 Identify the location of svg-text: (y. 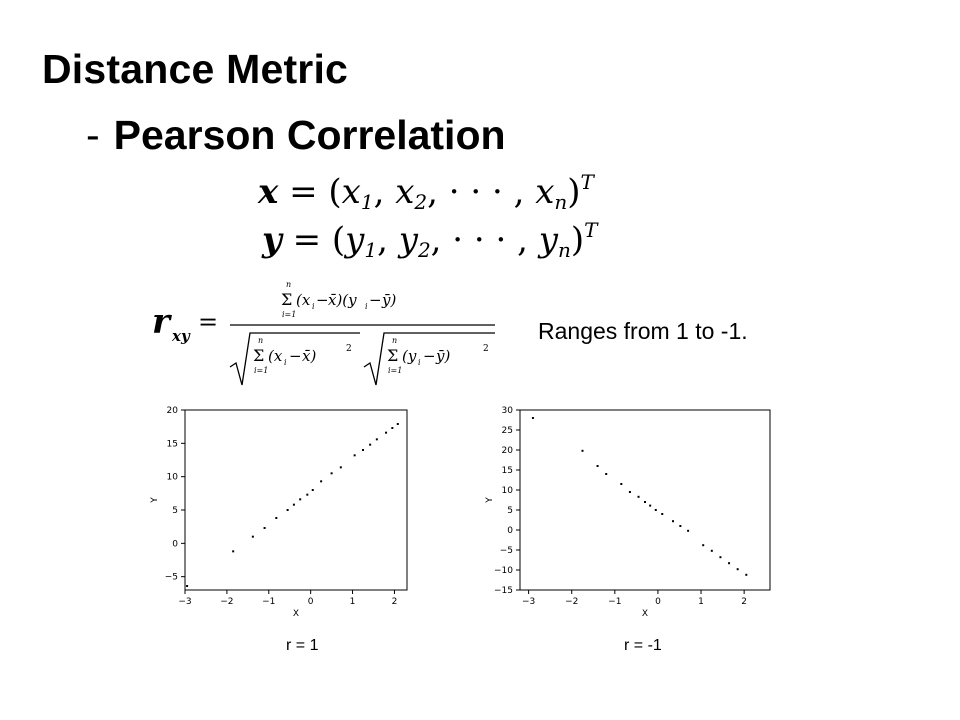
(409, 356).